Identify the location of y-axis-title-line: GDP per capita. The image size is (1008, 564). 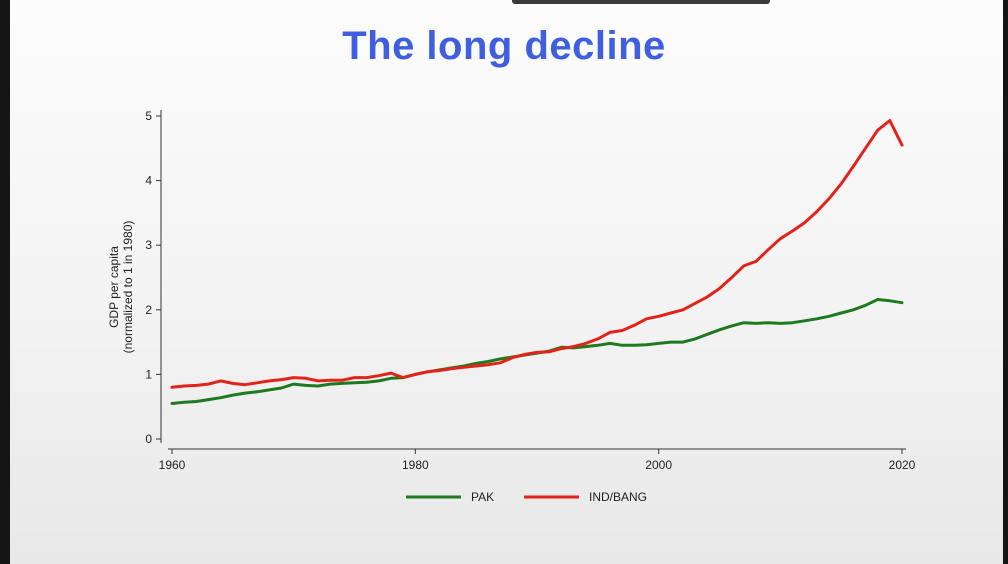
(114, 287).